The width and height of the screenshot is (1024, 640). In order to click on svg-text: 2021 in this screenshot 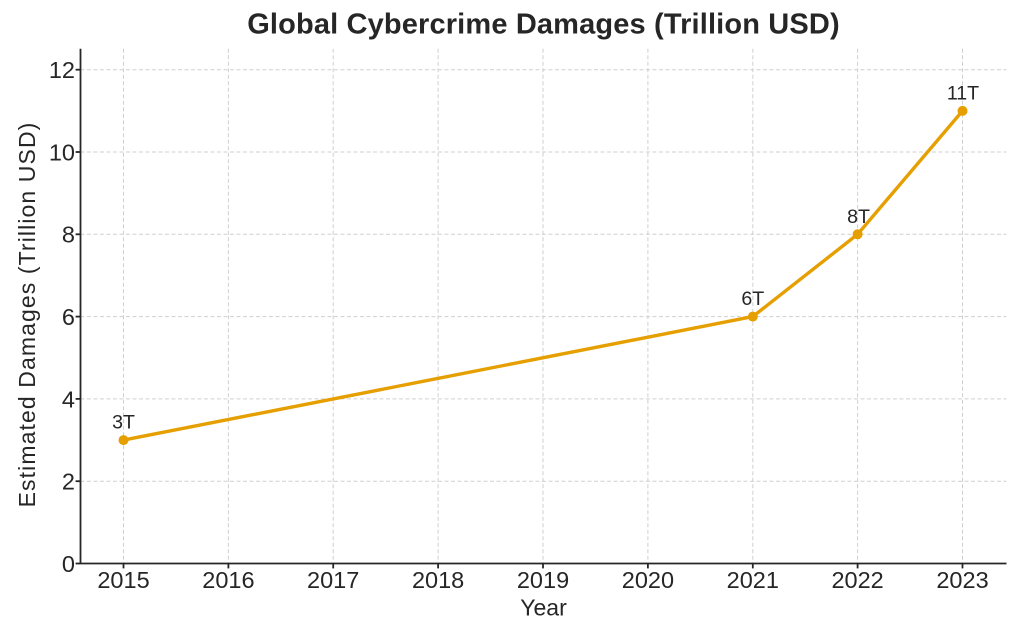, I will do `click(753, 580)`.